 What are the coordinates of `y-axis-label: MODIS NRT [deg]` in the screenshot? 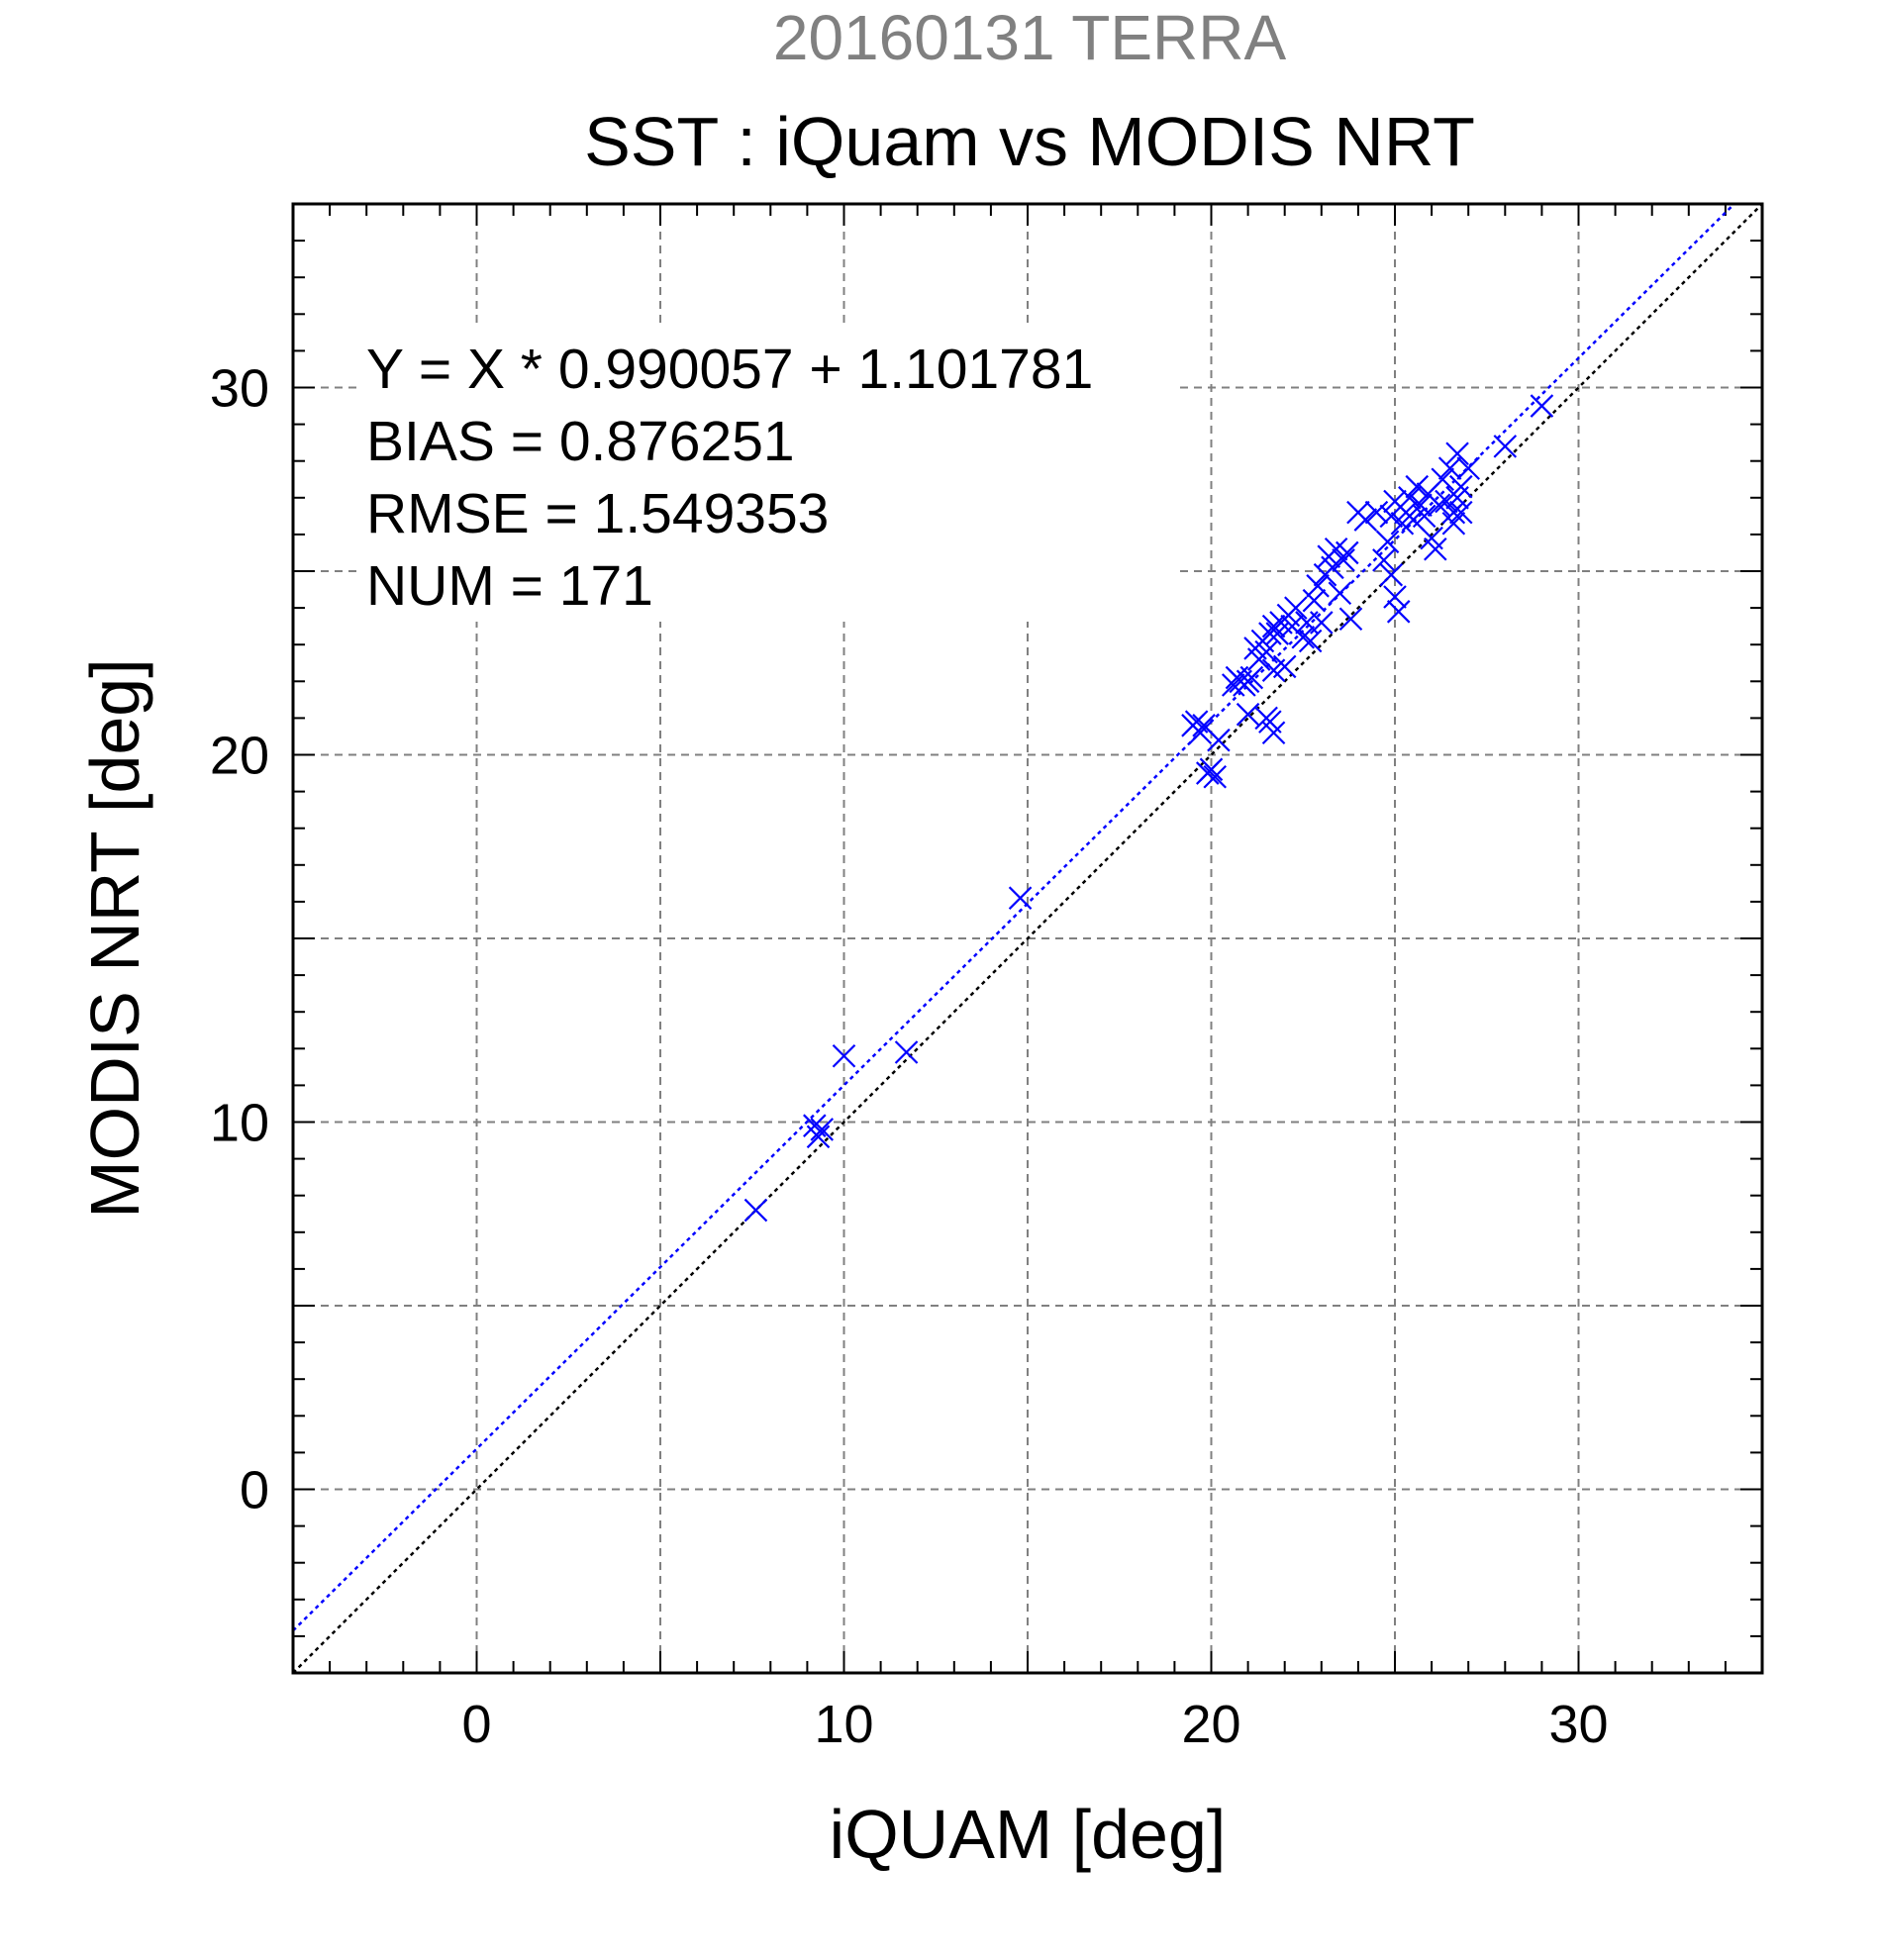 It's located at (114, 938).